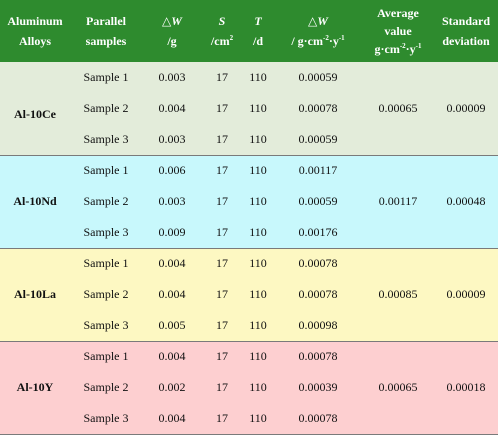  I want to click on header-corrosion-rate: △W / g·cm-2·y-1, so click(318, 31).